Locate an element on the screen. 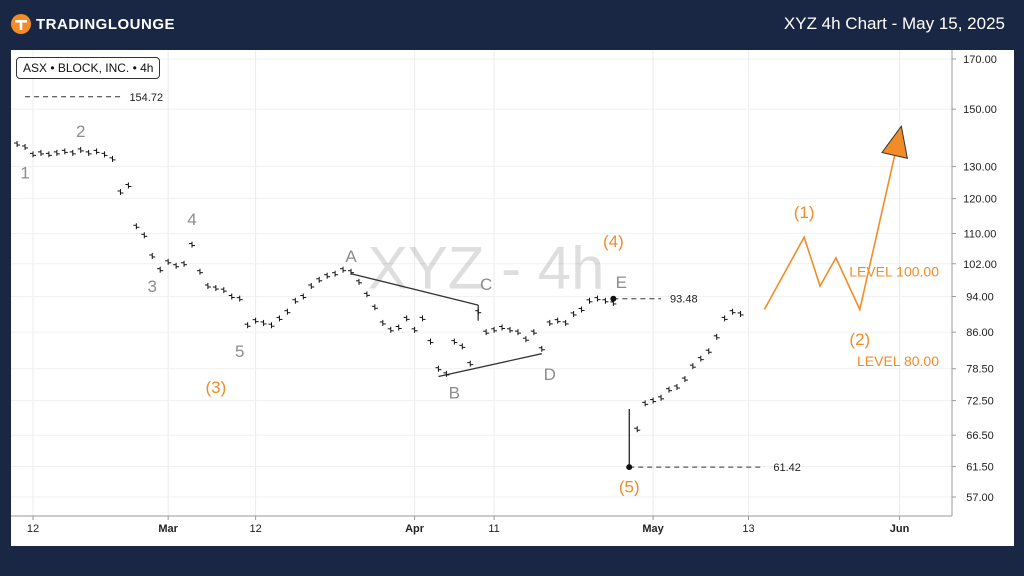 This screenshot has width=1024, height=576. level-label: LEVEL 80.00 is located at coordinates (898, 361).